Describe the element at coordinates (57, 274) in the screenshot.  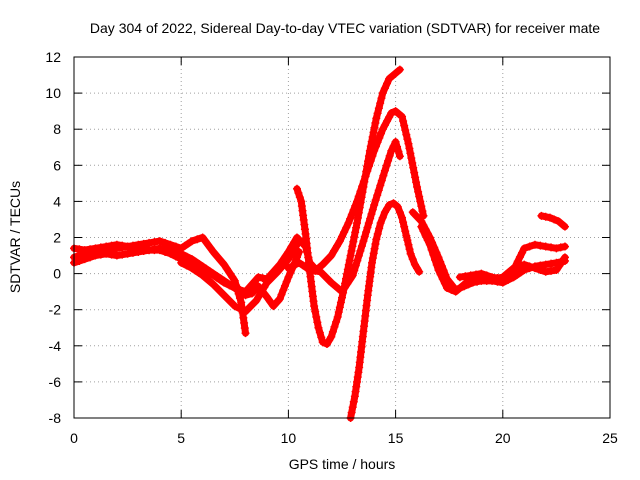
I see `y-tick-label: 0` at that location.